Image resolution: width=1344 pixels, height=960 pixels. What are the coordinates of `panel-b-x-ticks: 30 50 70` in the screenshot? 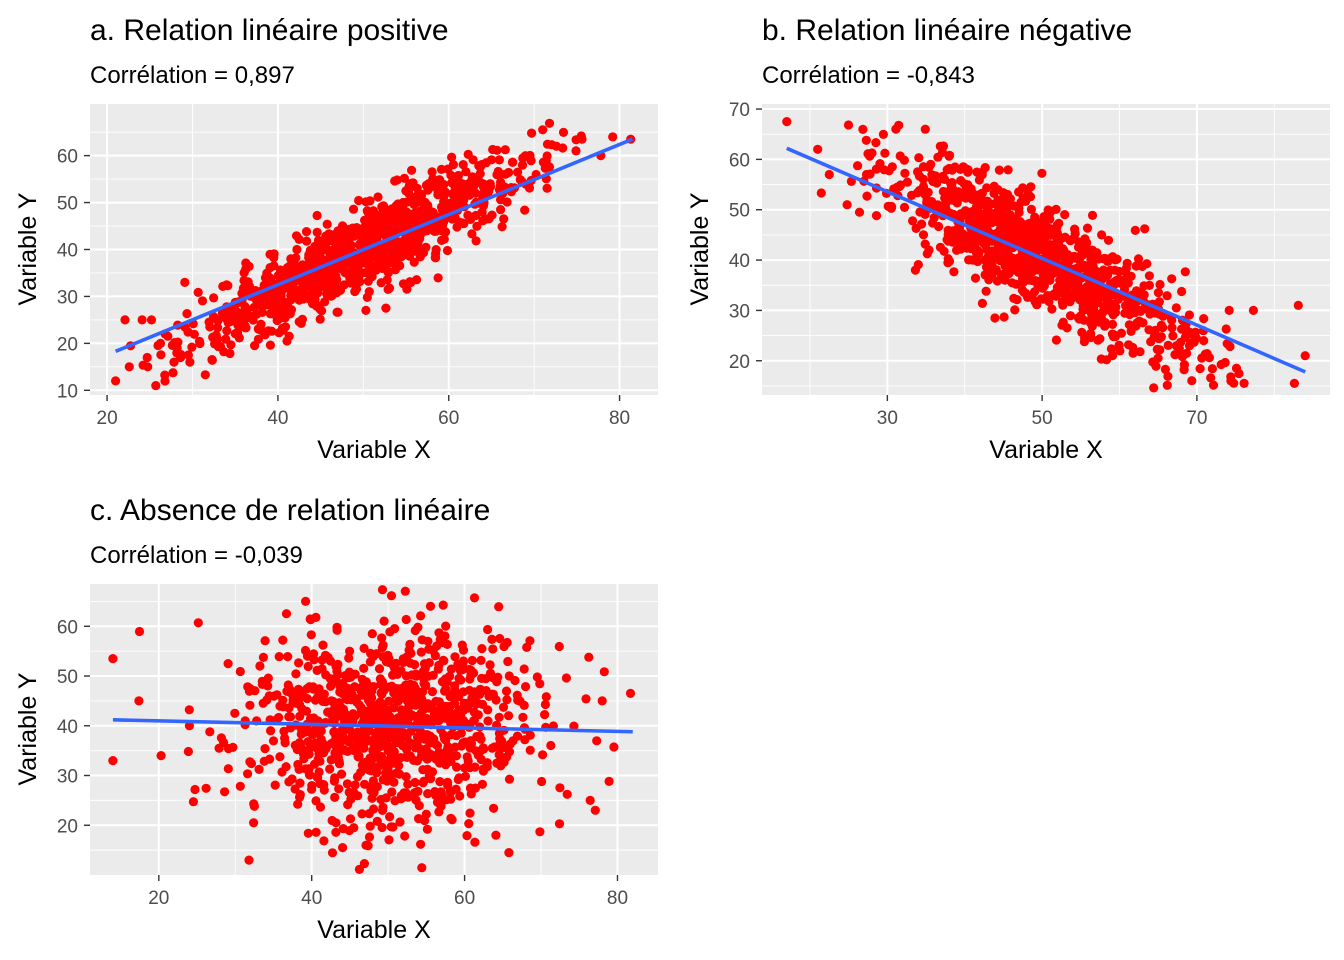 It's located at (1042, 412).